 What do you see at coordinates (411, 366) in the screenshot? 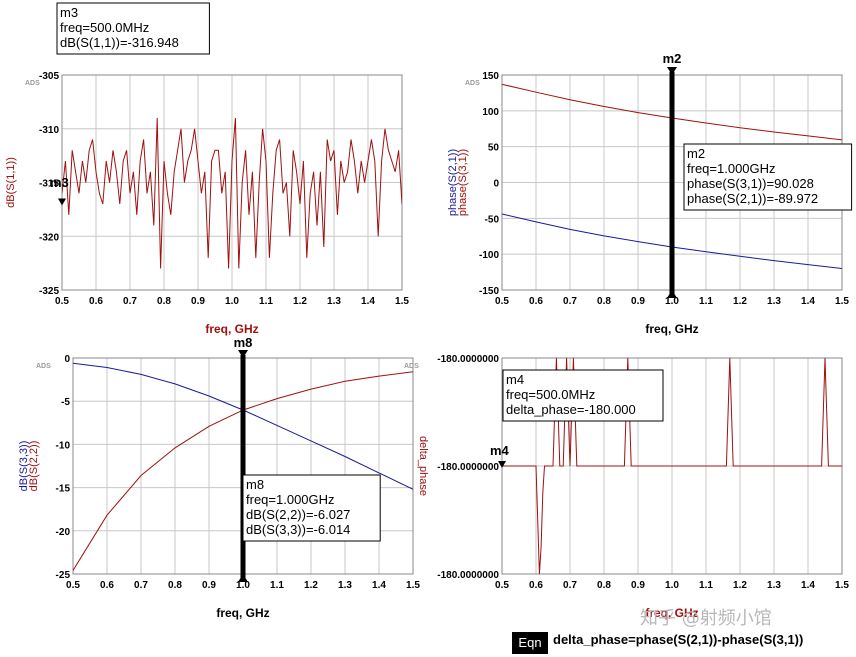
I see `ads-tag-right: ADS` at bounding box center [411, 366].